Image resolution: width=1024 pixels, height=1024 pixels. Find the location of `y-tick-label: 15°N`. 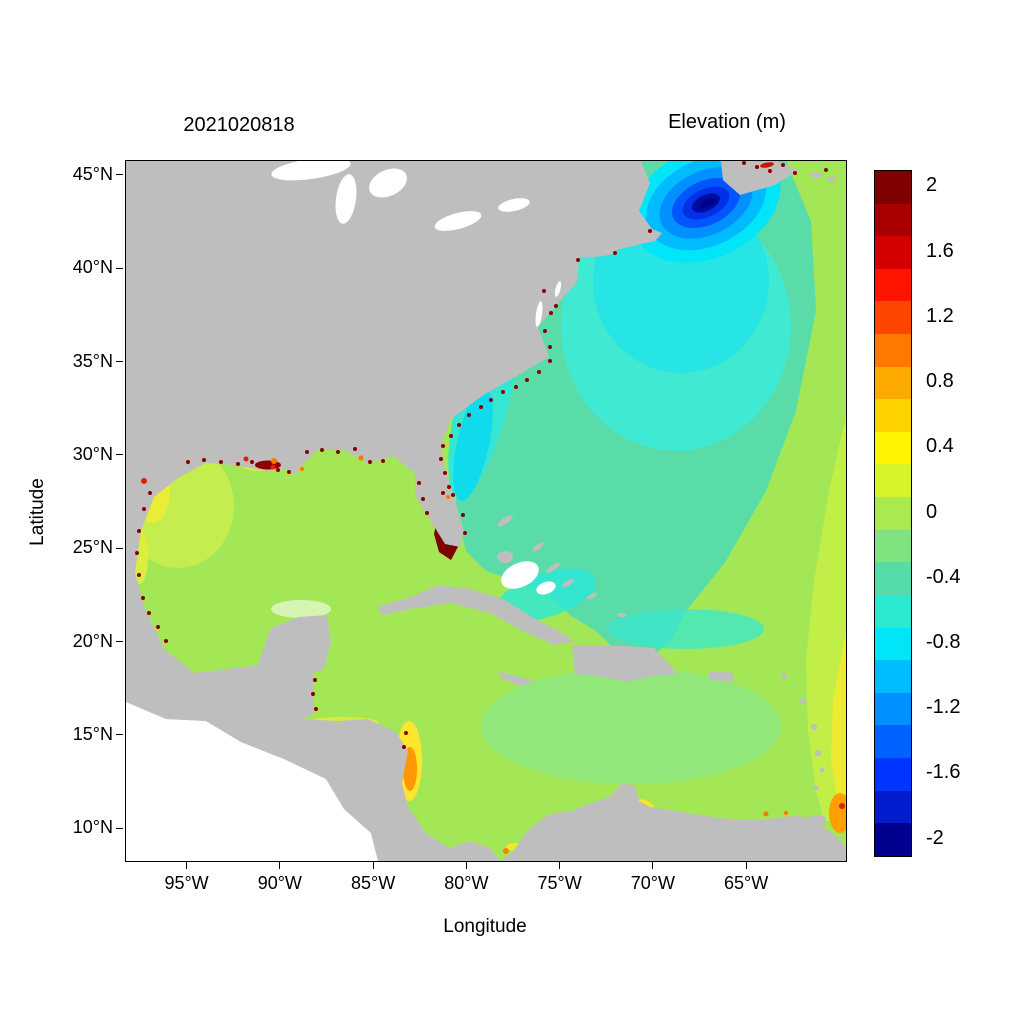

y-tick-label: 15°N is located at coordinates (92, 733).